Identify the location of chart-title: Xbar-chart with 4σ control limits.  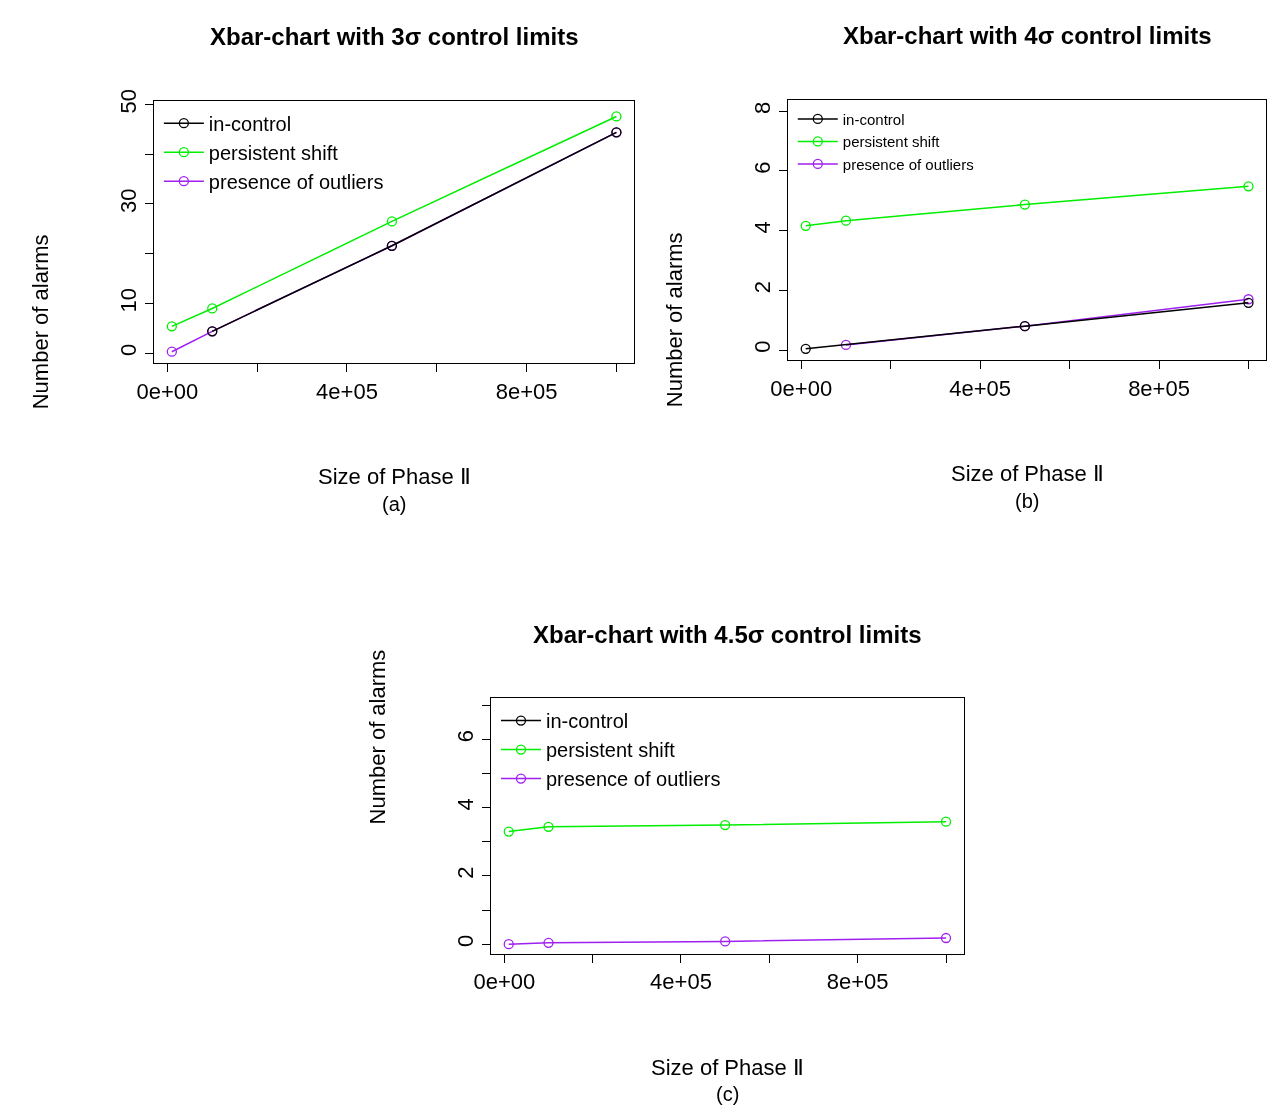
(1027, 35).